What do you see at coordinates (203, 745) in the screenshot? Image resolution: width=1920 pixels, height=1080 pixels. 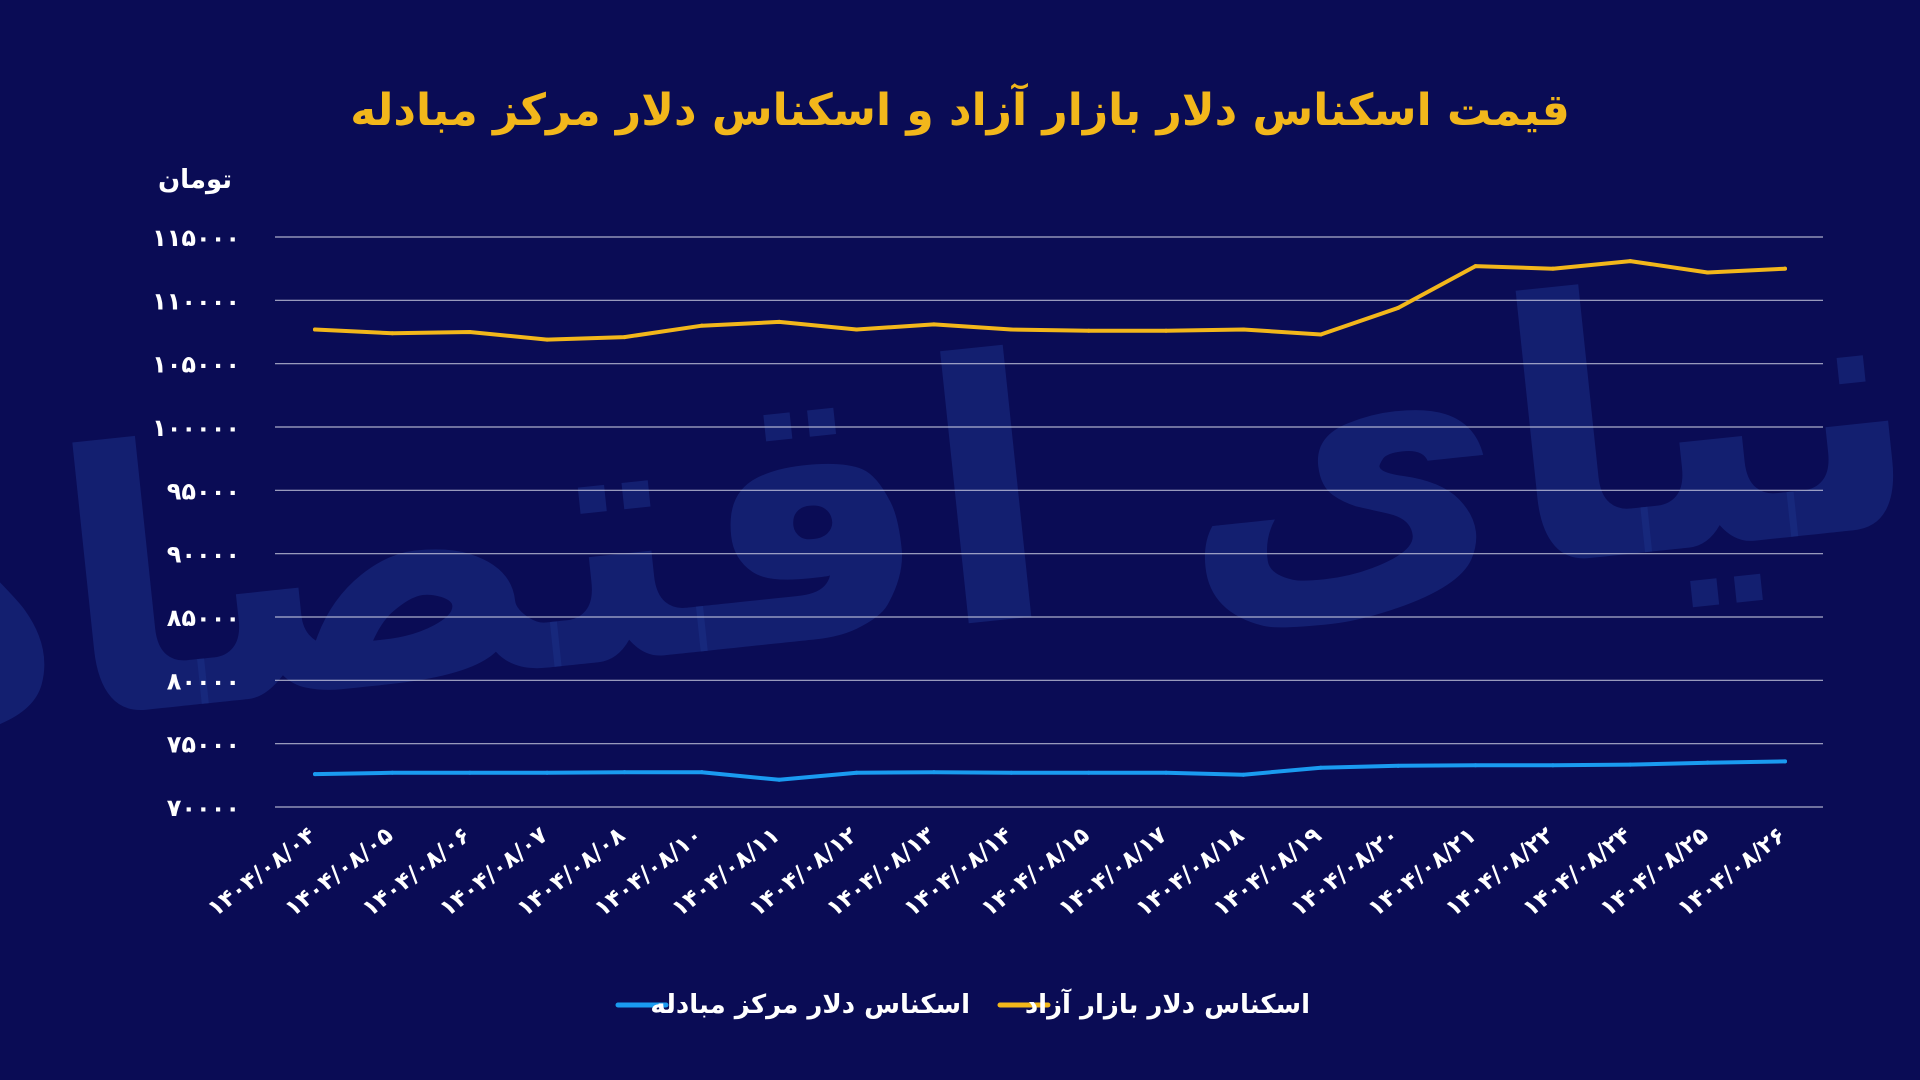 I see `y-tick-label: ۷۵۰۰۰` at bounding box center [203, 745].